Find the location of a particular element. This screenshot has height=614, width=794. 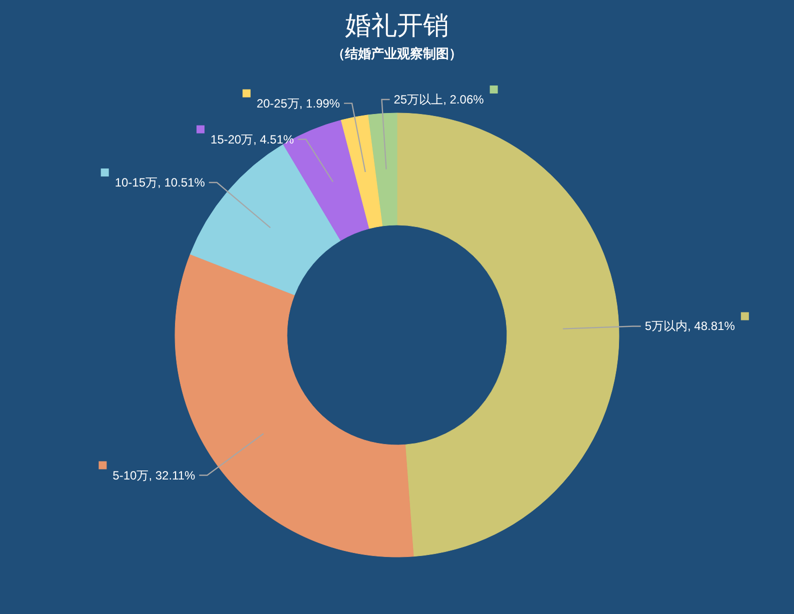

data-label: , 2.06% is located at coordinates (463, 99).